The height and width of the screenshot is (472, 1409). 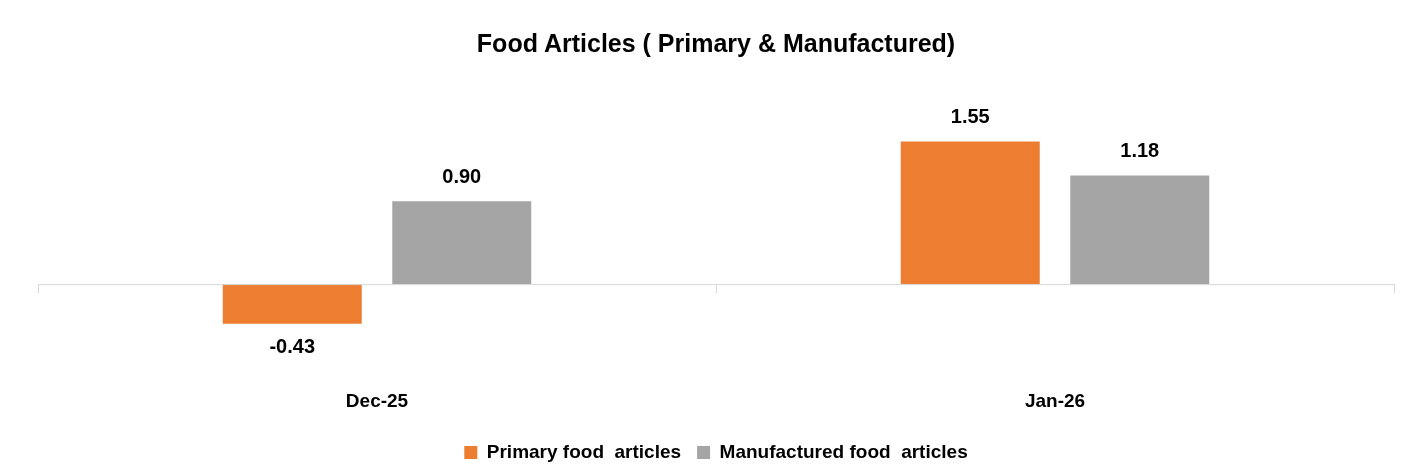 What do you see at coordinates (1140, 150) in the screenshot?
I see `data-label: 1.18` at bounding box center [1140, 150].